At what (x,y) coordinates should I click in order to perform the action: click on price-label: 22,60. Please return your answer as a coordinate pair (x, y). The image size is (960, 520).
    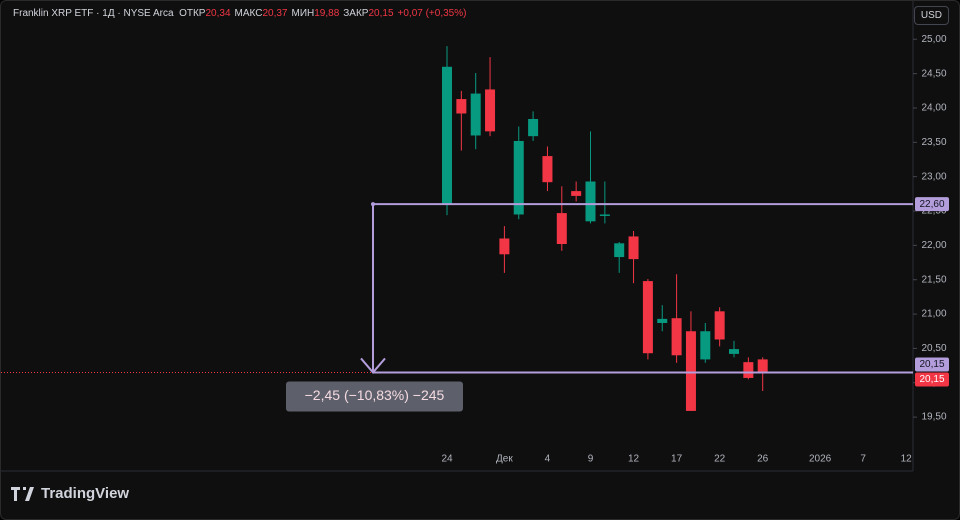
    Looking at the image, I should click on (931, 204).